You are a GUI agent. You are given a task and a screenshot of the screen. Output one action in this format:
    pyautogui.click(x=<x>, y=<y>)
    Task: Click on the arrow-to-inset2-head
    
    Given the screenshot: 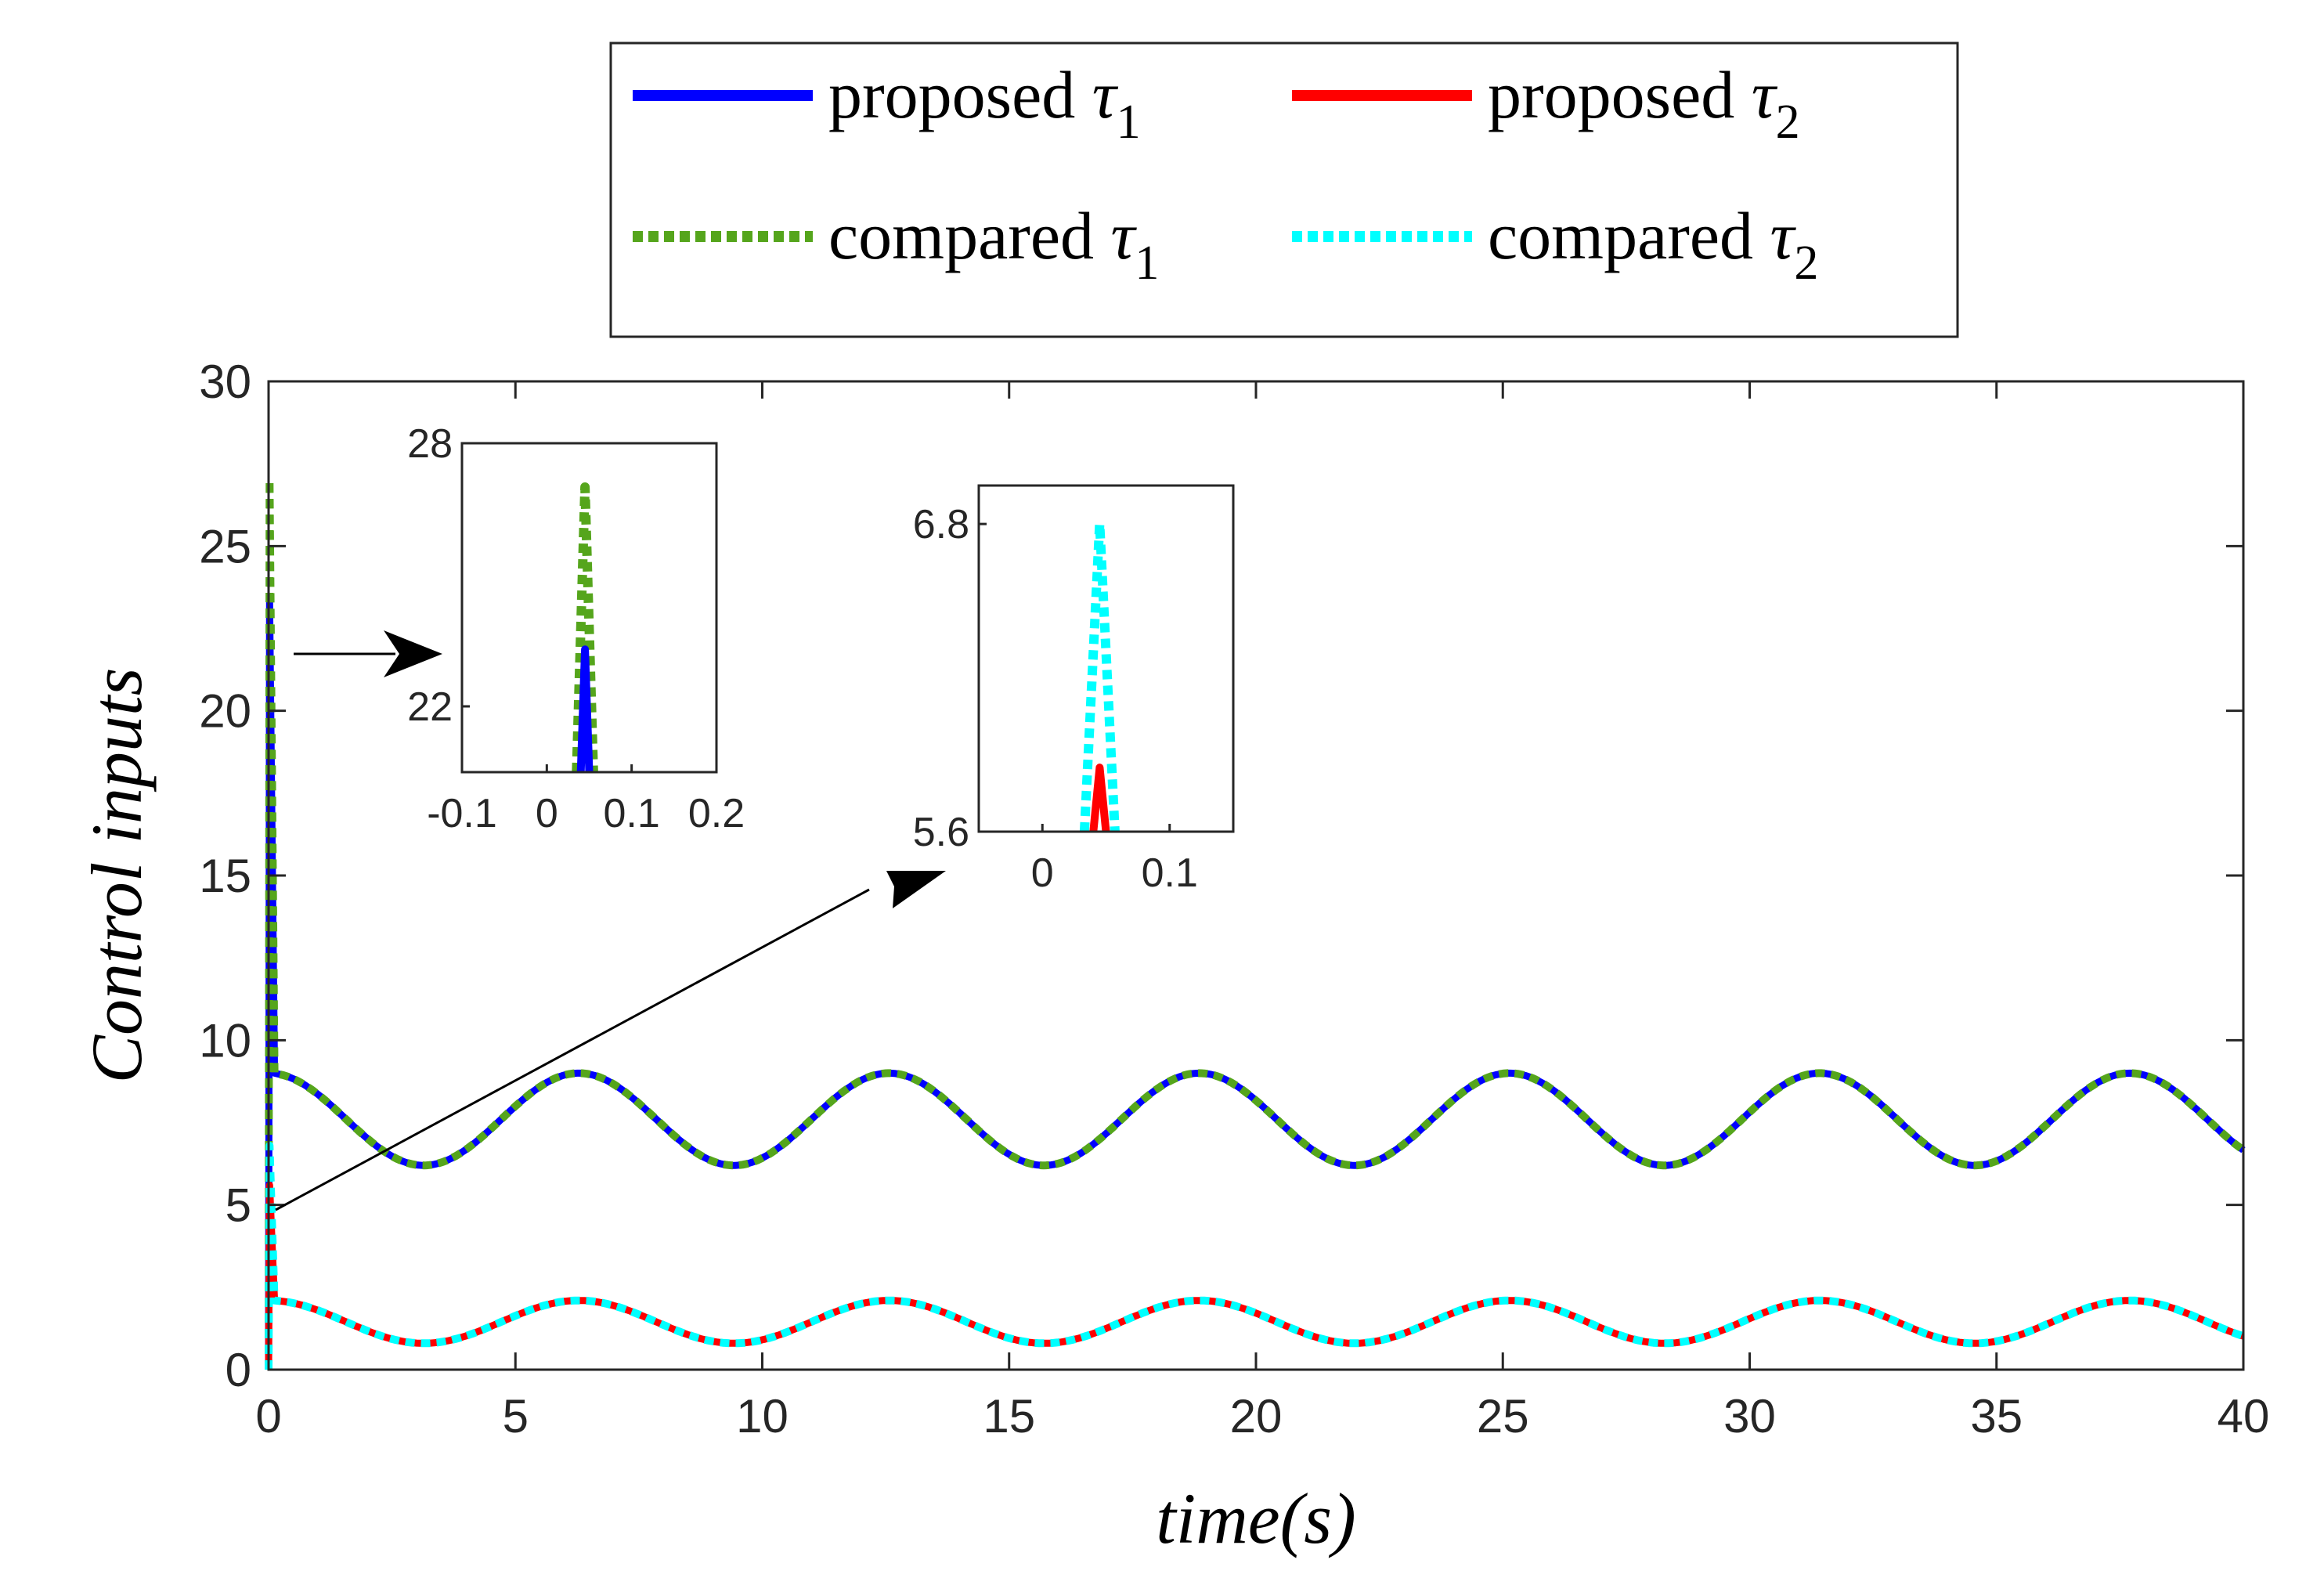 What is the action you would take?
    pyautogui.click(x=916, y=889)
    